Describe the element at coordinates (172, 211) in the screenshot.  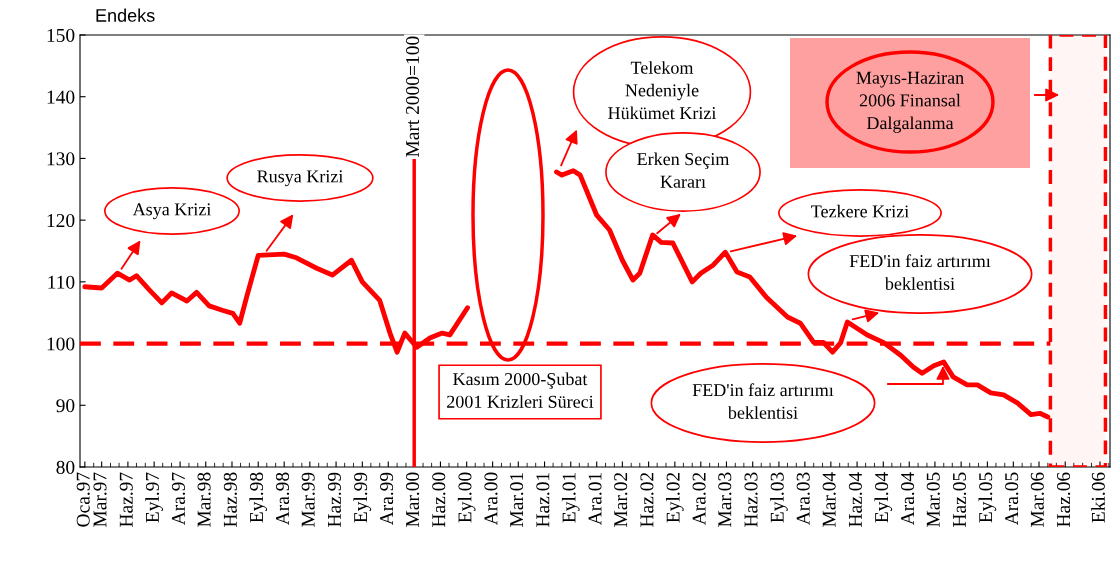
I see `annotation: Asya Krizi` at that location.